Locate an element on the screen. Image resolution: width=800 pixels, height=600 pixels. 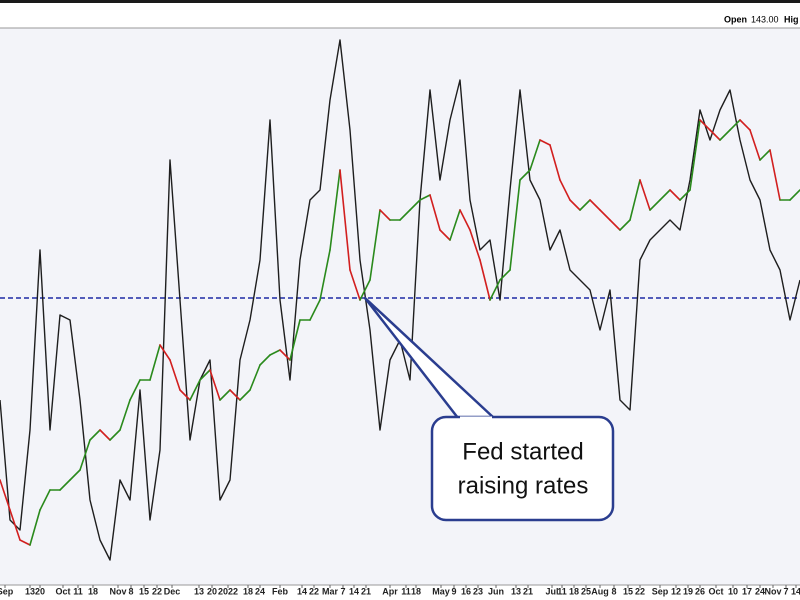
x-tick-label: 15 is located at coordinates (628, 591).